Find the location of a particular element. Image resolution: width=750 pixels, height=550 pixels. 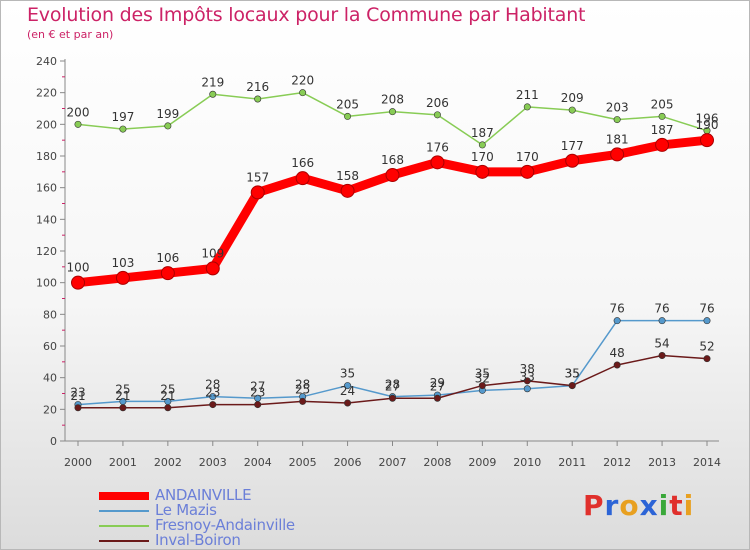

x-tick-label: 2003 is located at coordinates (213, 462).